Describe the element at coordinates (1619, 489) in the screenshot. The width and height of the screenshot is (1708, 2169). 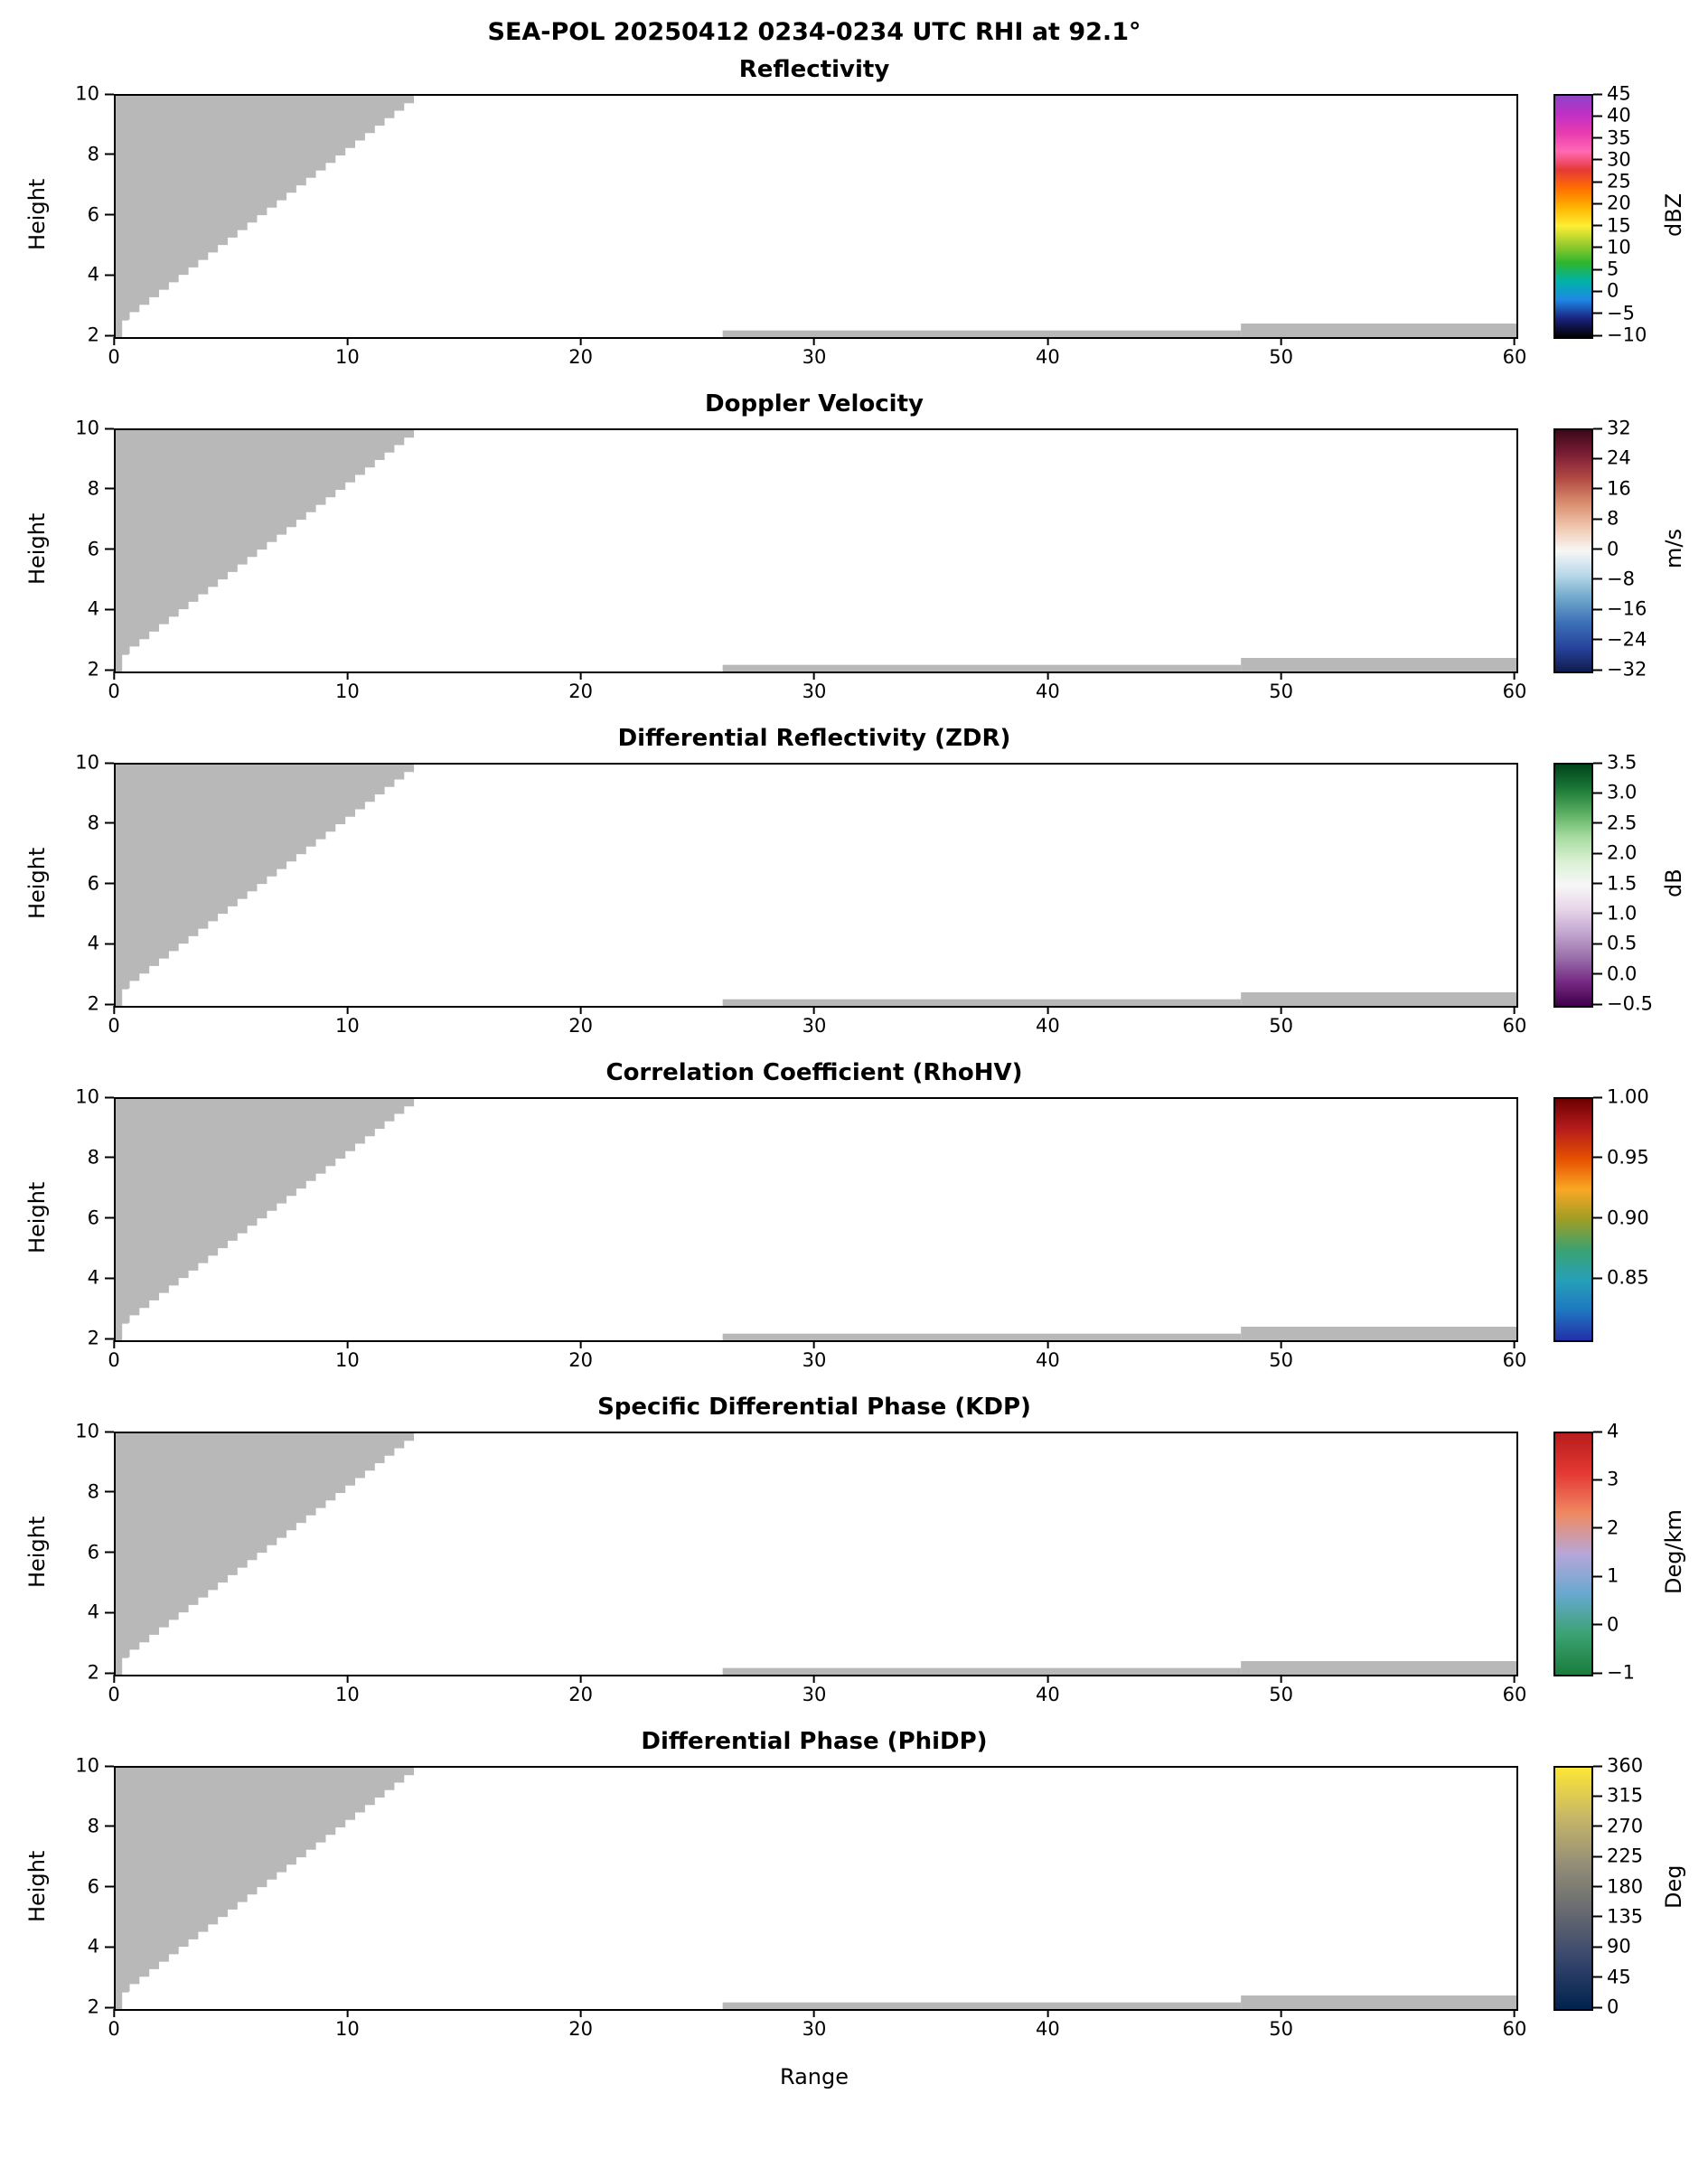
I see `colorbar-tick-label: 16` at that location.